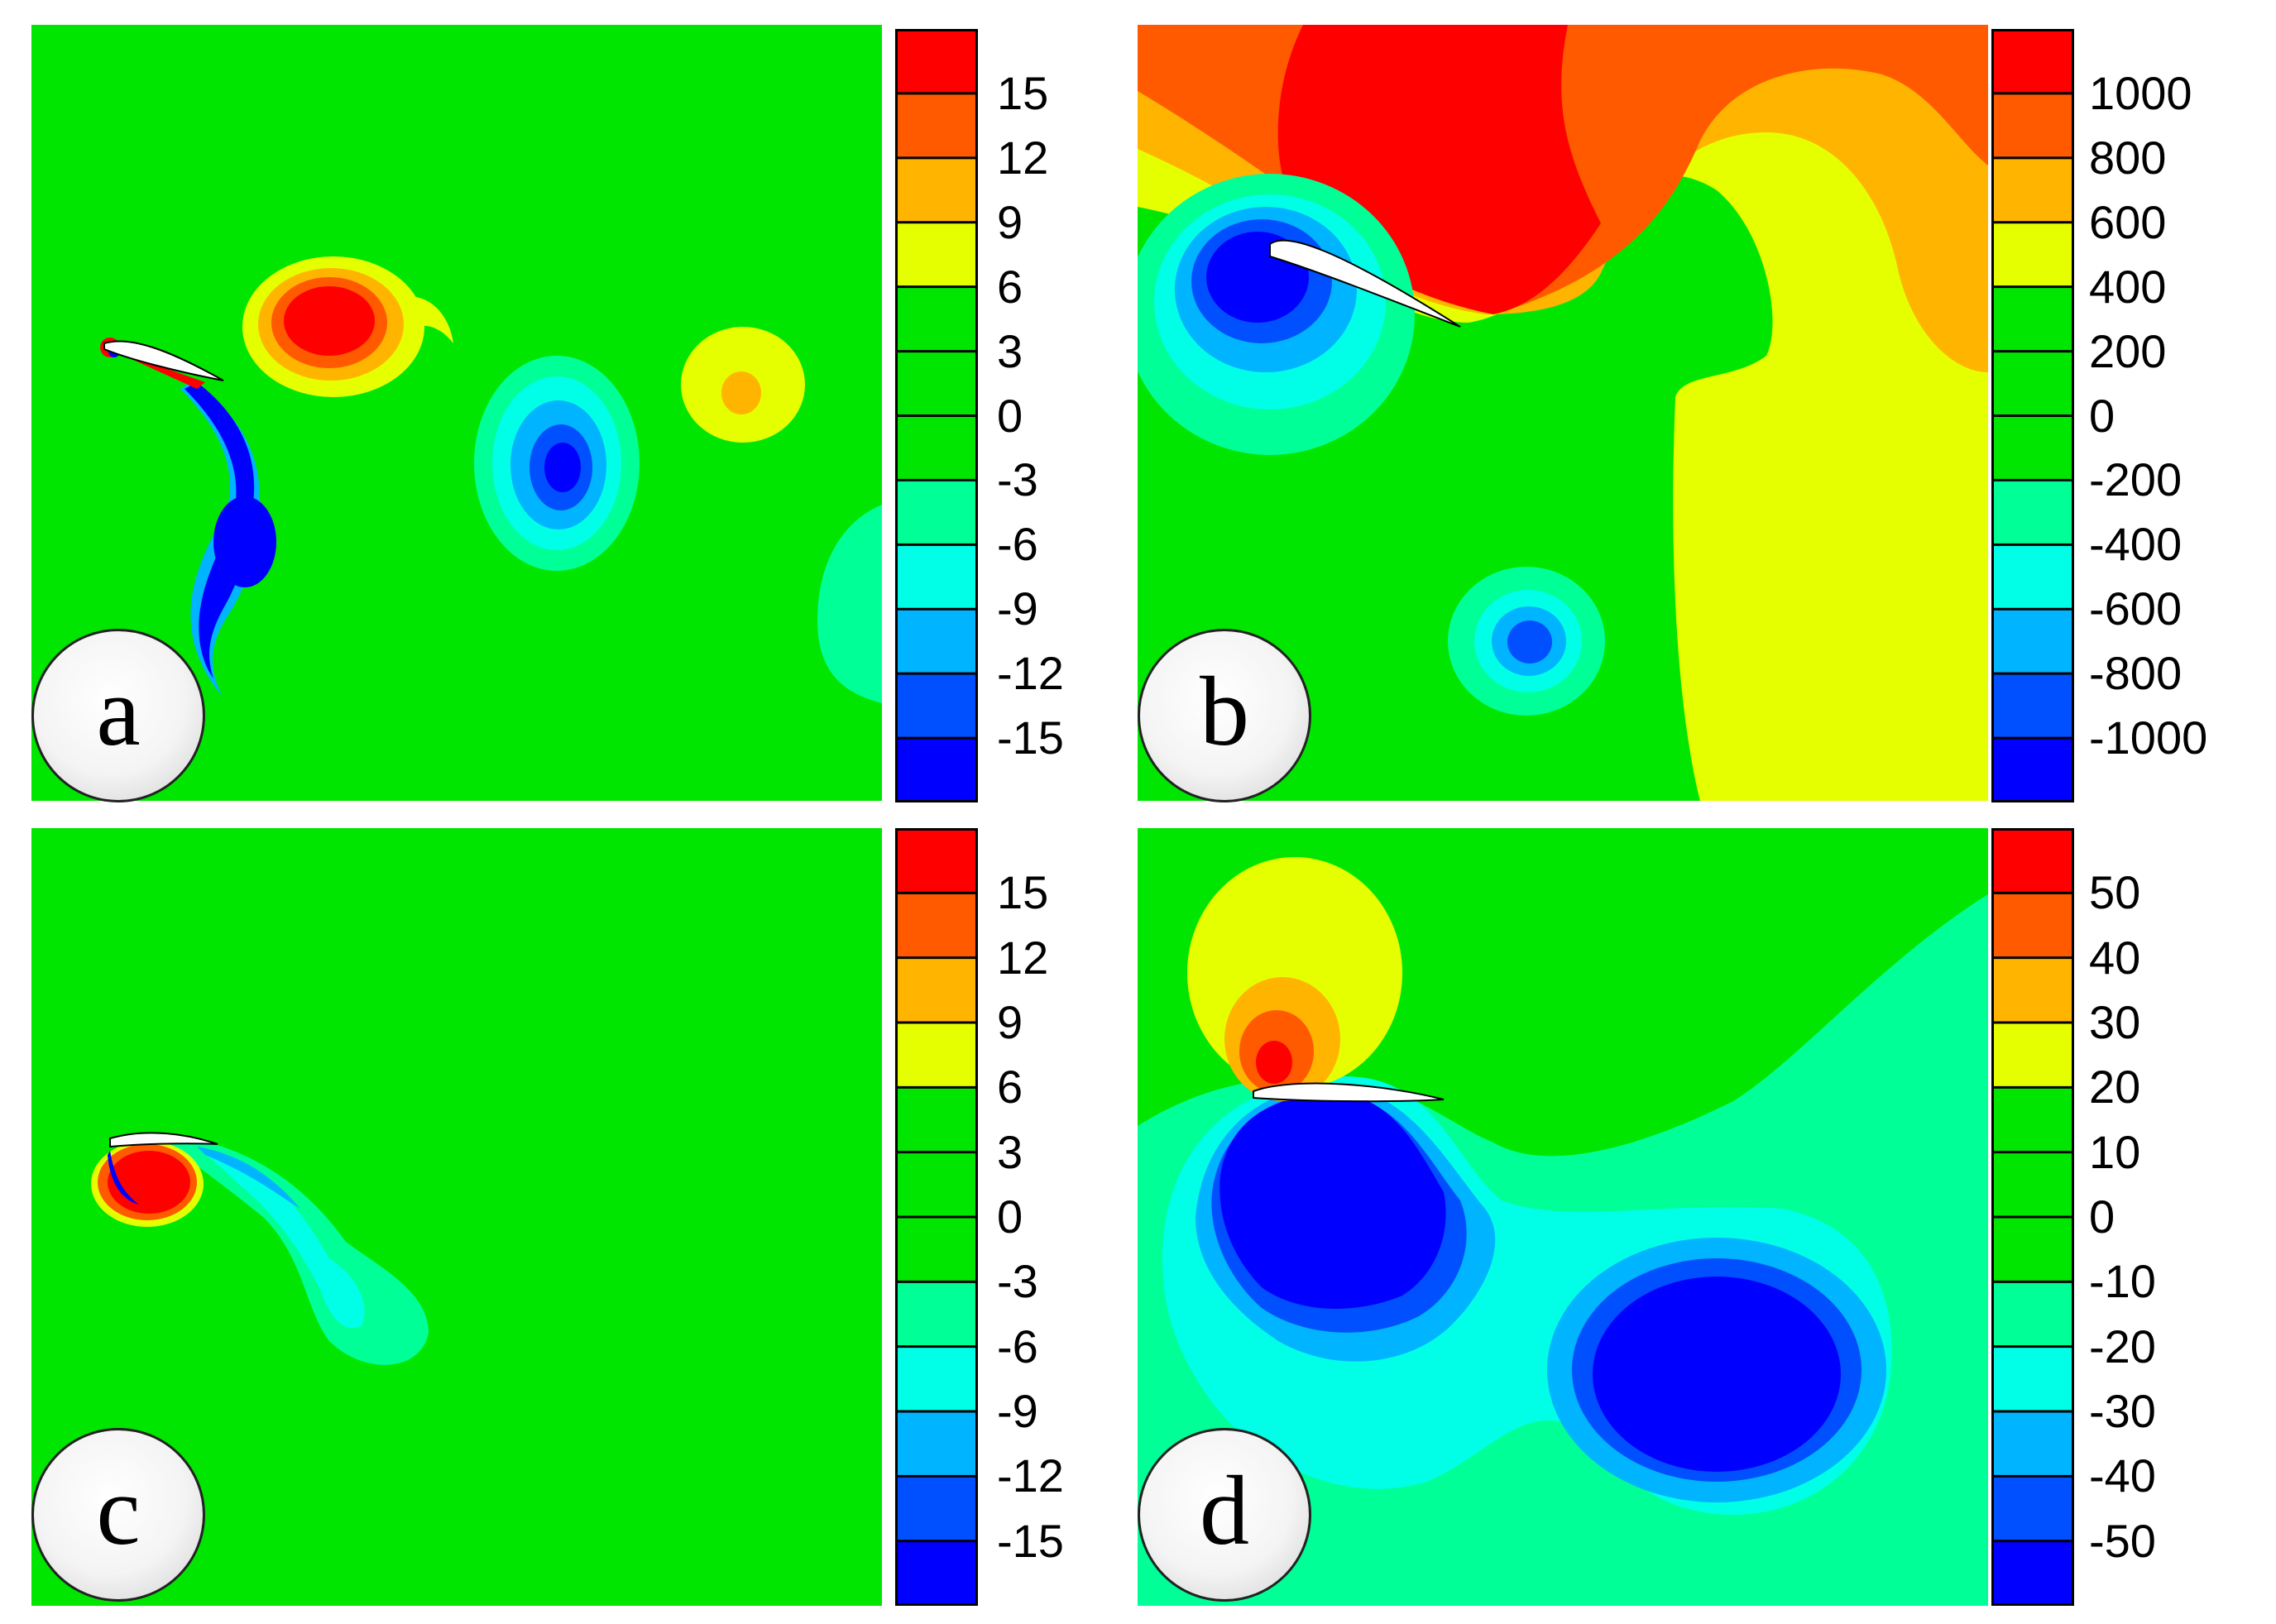  I want to click on colorbar-d, so click(2032, 1217).